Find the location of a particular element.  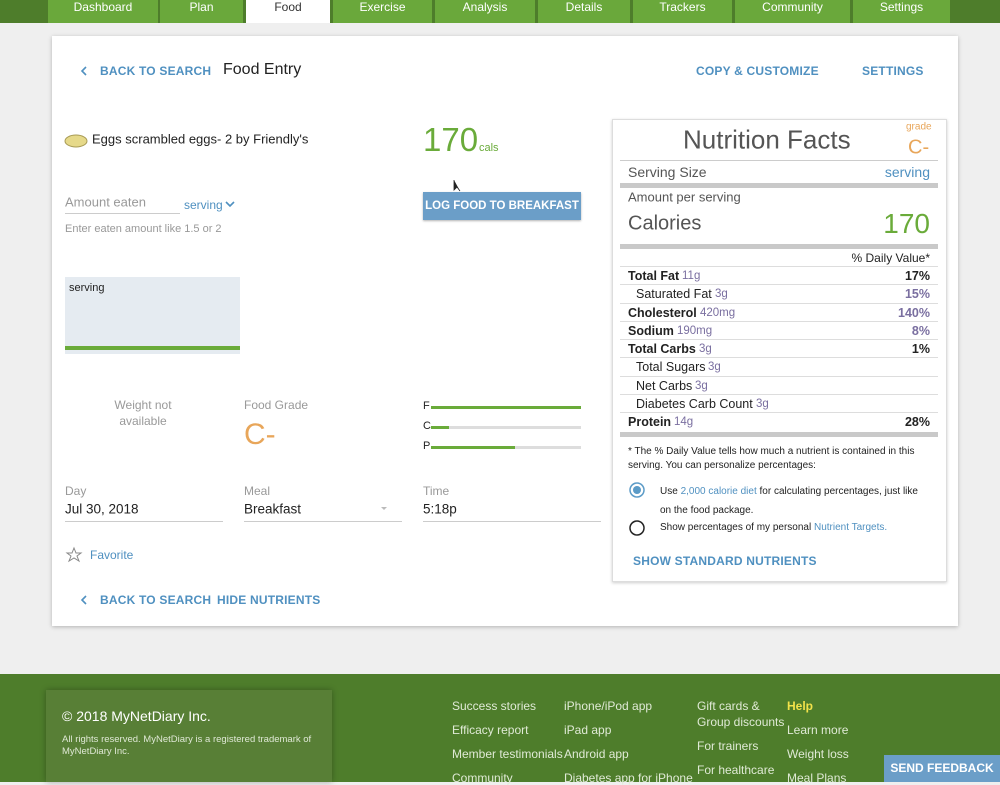

show-standard: SHOW STANDARD NUTRIENTS is located at coordinates (725, 561).